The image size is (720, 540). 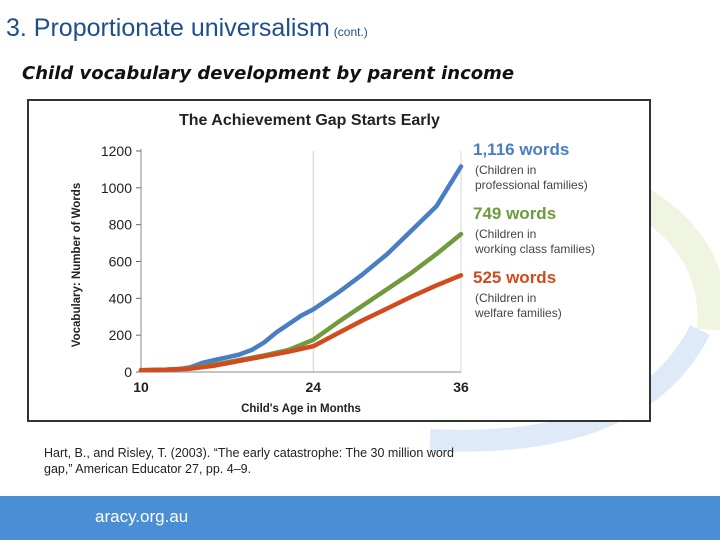 What do you see at coordinates (350, 32) in the screenshot?
I see `slide-title-suffix: (cont.)` at bounding box center [350, 32].